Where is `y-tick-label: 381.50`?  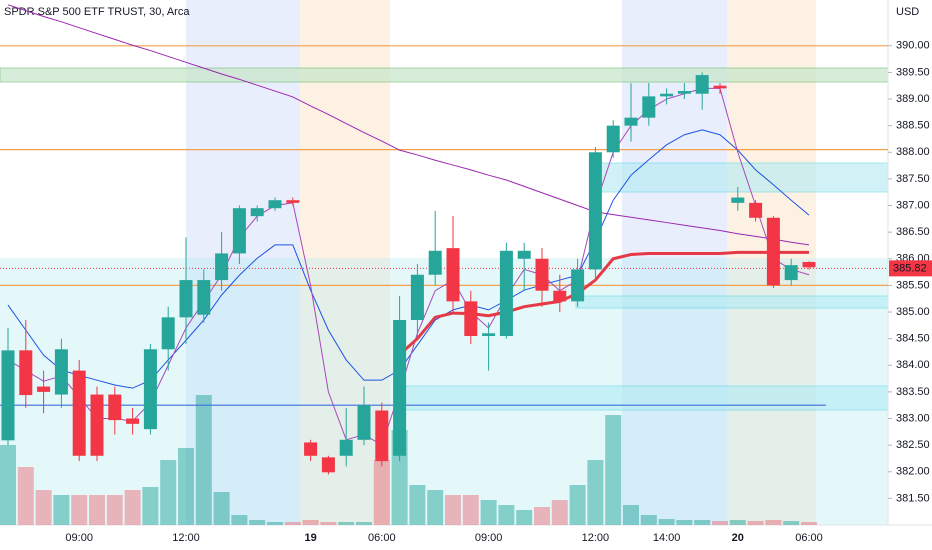
y-tick-label: 381.50 is located at coordinates (913, 498).